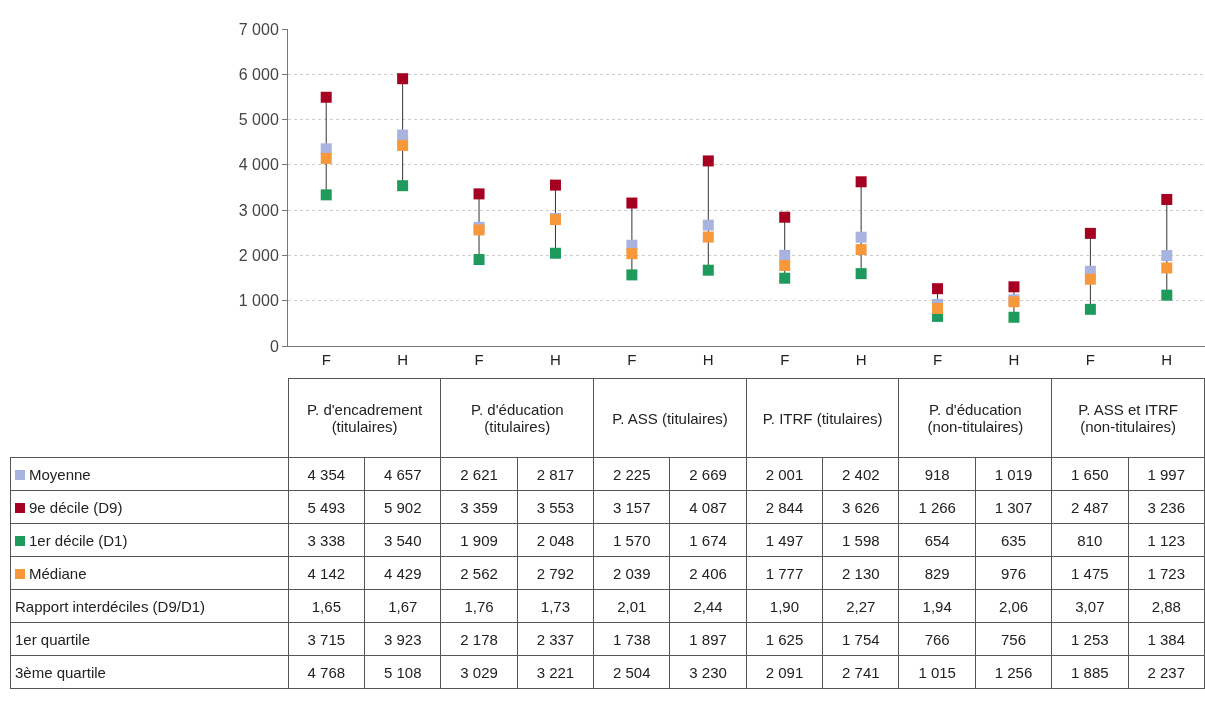 Image resolution: width=1205 pixels, height=702 pixels. I want to click on data-label: 918, so click(937, 474).